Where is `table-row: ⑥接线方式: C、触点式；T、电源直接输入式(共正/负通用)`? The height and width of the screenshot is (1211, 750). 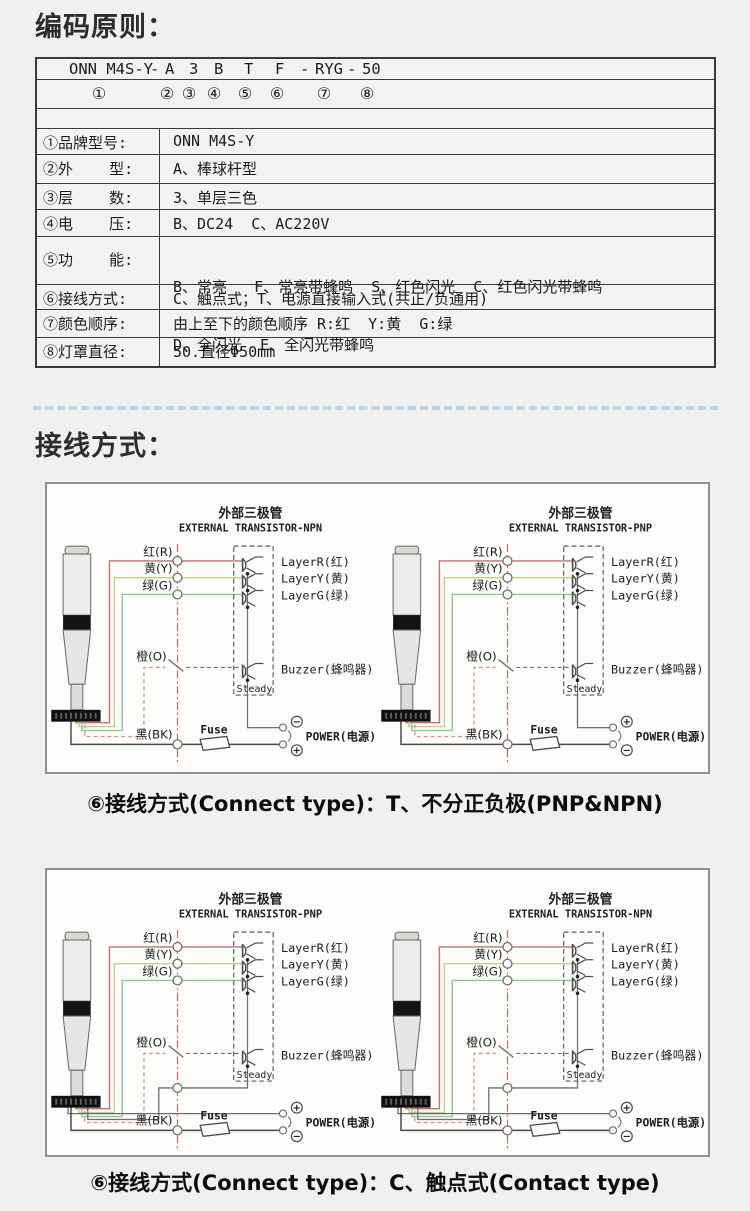 table-row: ⑥接线方式: C、触点式；T、电源直接输入式(共正/负通用) is located at coordinates (375, 297).